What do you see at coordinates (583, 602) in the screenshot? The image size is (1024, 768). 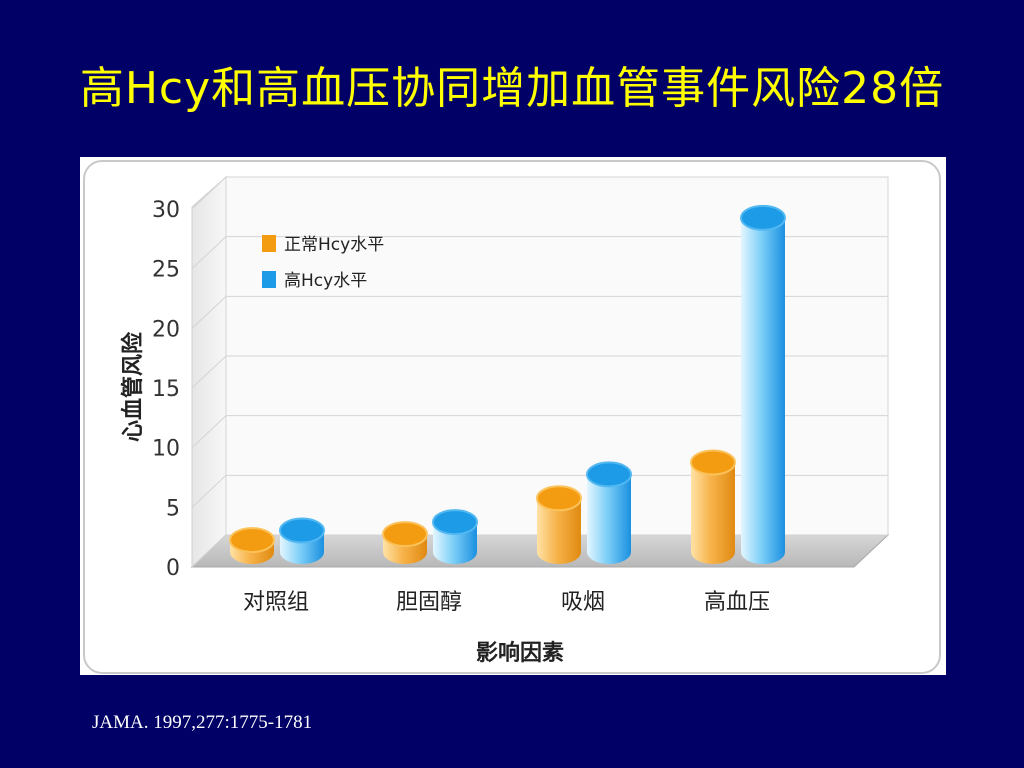 I see `x-tick-label: 吸烟` at bounding box center [583, 602].